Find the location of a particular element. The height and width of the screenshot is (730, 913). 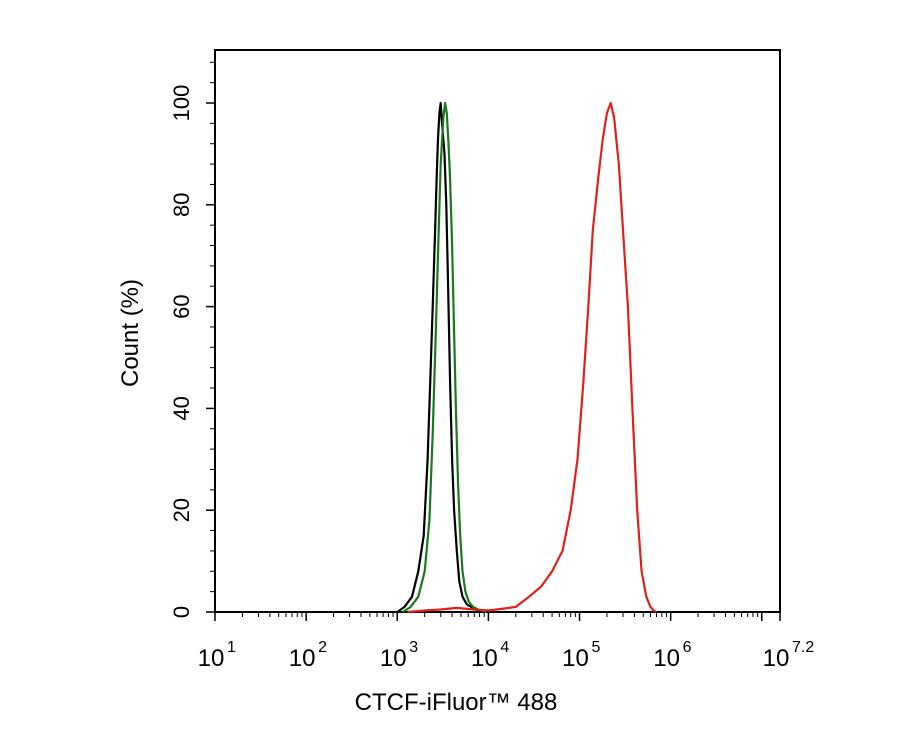

x-tick-exponent: 7.2 is located at coordinates (803, 647).